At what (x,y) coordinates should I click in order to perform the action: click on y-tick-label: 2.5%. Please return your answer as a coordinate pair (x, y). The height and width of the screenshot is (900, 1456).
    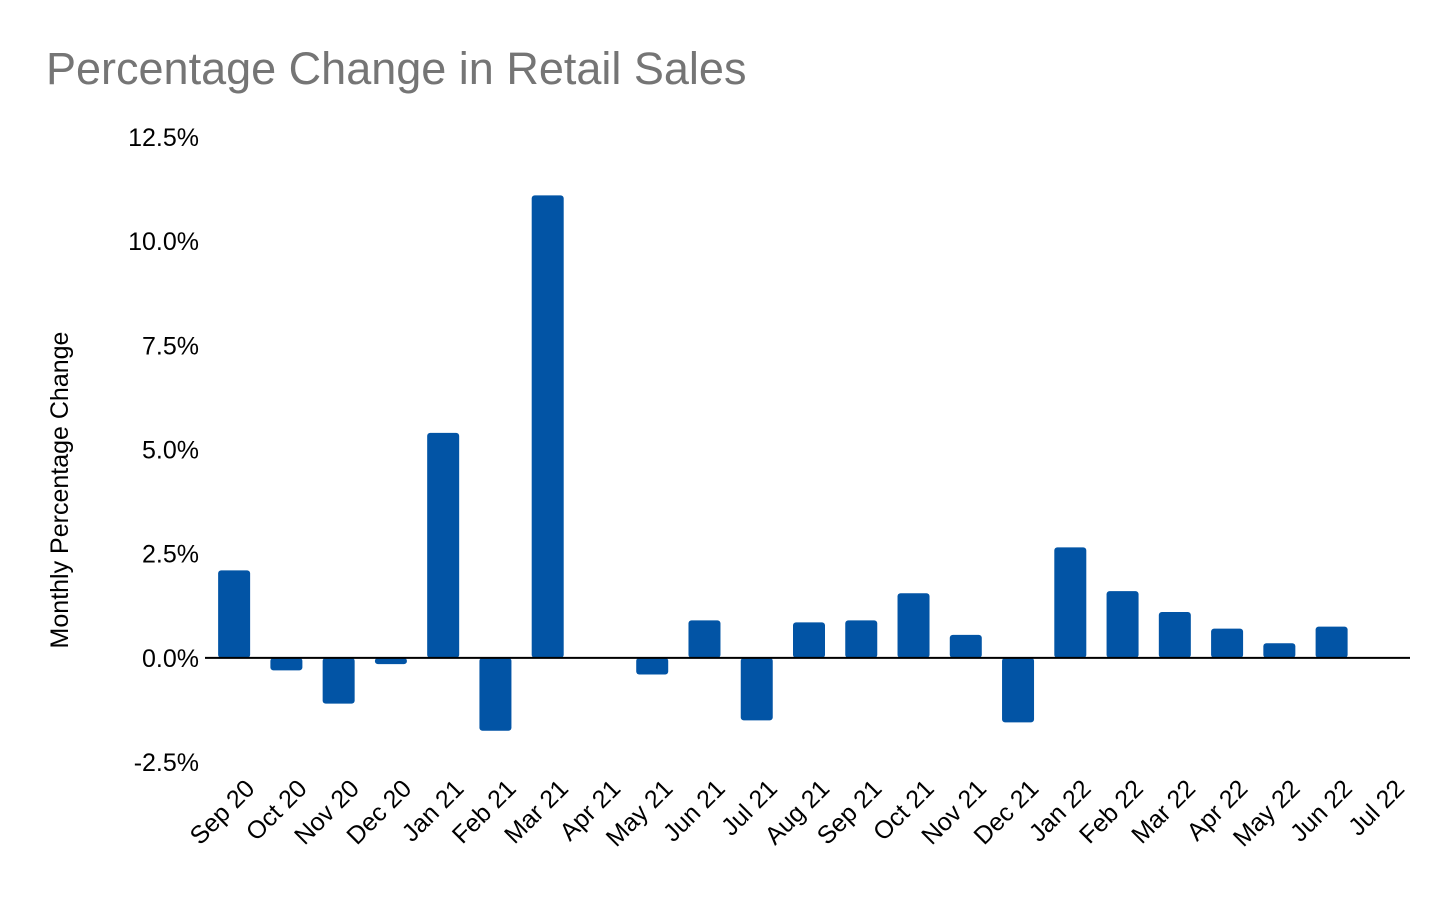
    Looking at the image, I should click on (170, 555).